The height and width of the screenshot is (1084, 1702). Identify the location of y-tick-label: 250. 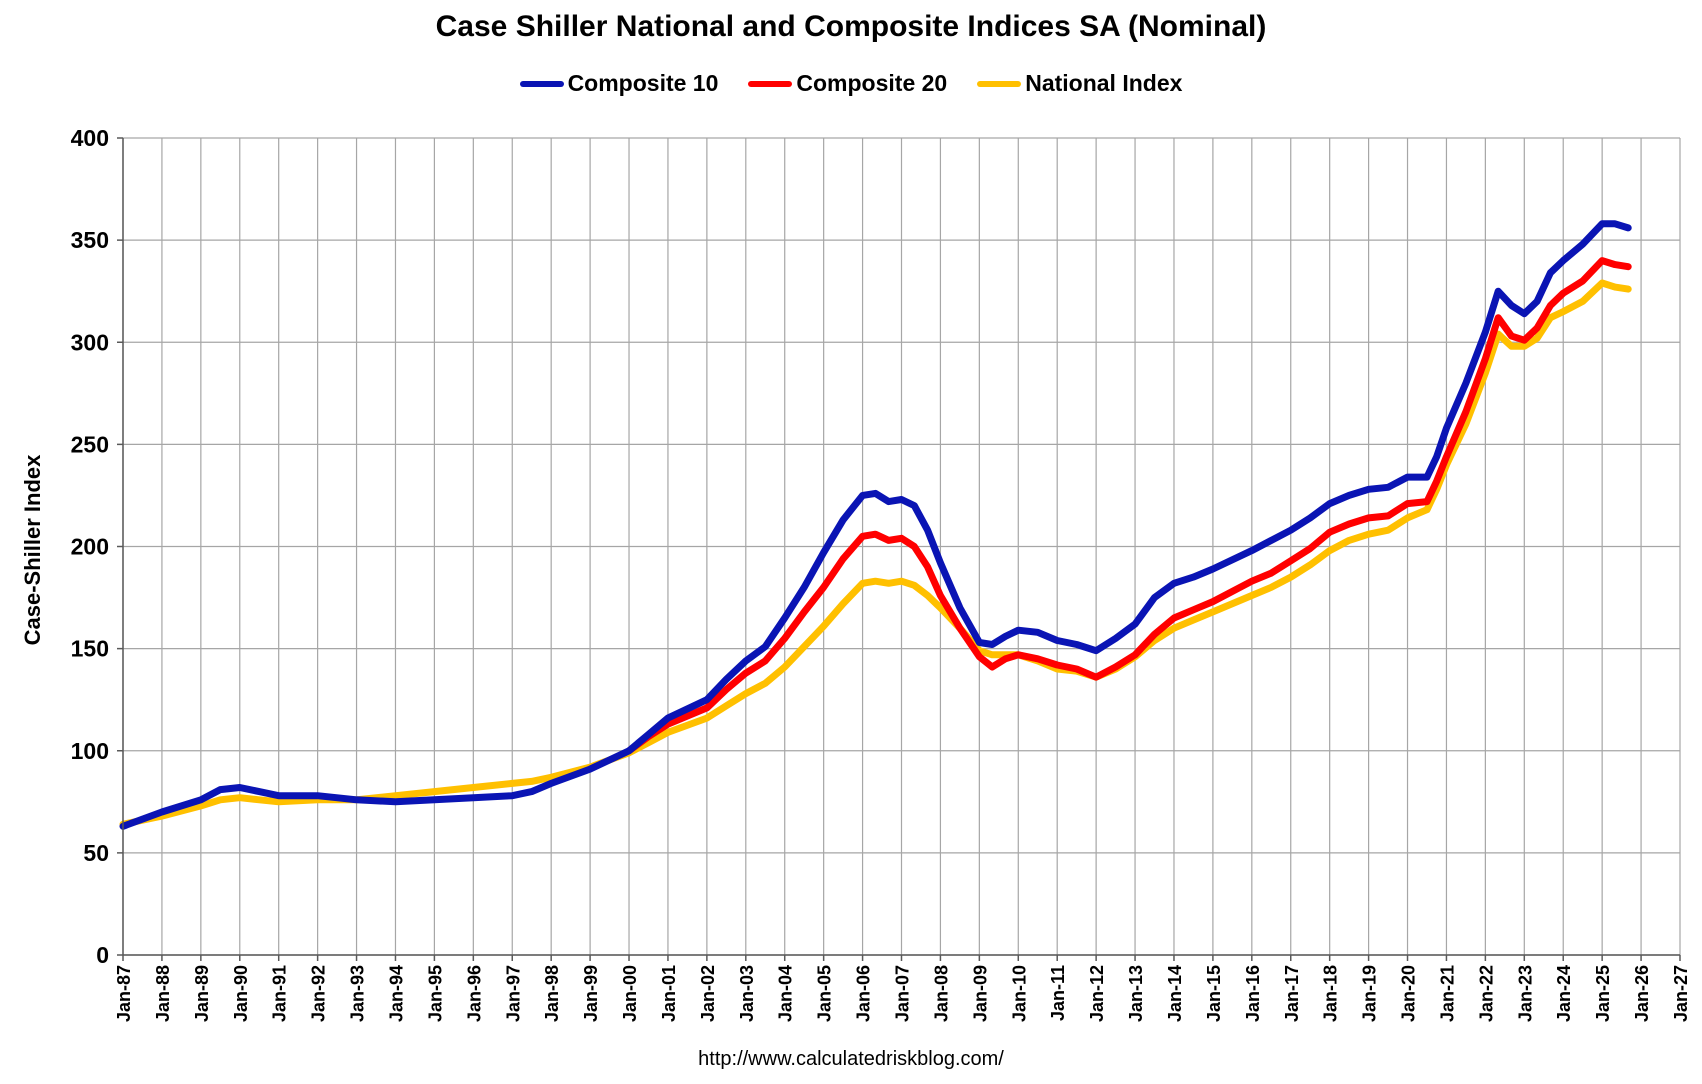
(90, 444).